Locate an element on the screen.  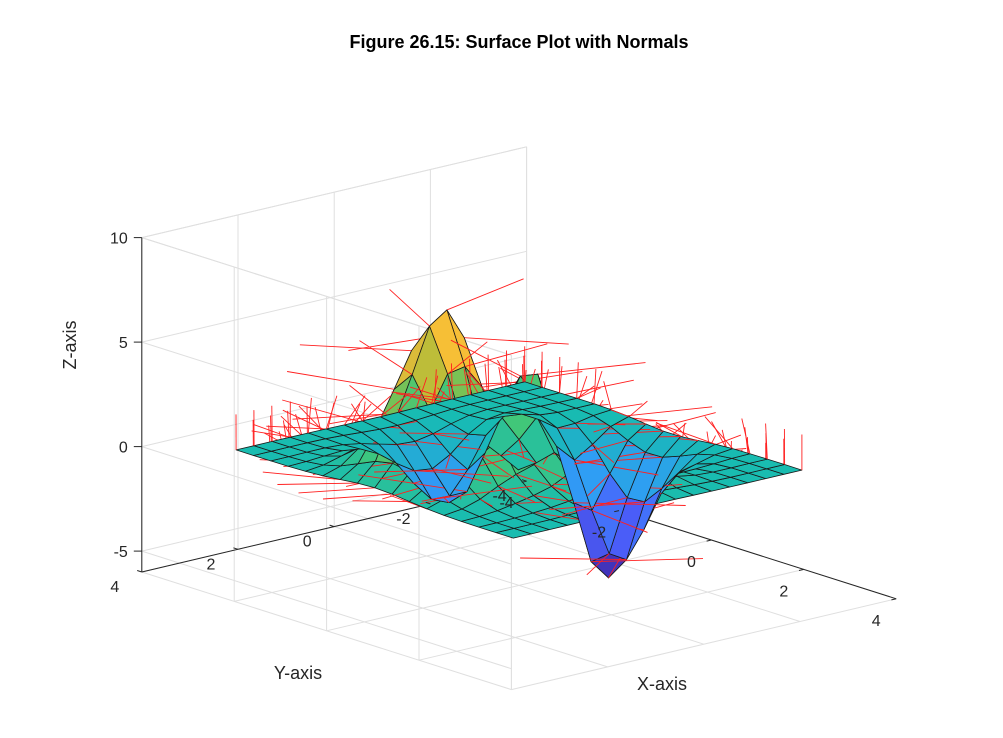
z-tick-label: 10 is located at coordinates (119, 239).